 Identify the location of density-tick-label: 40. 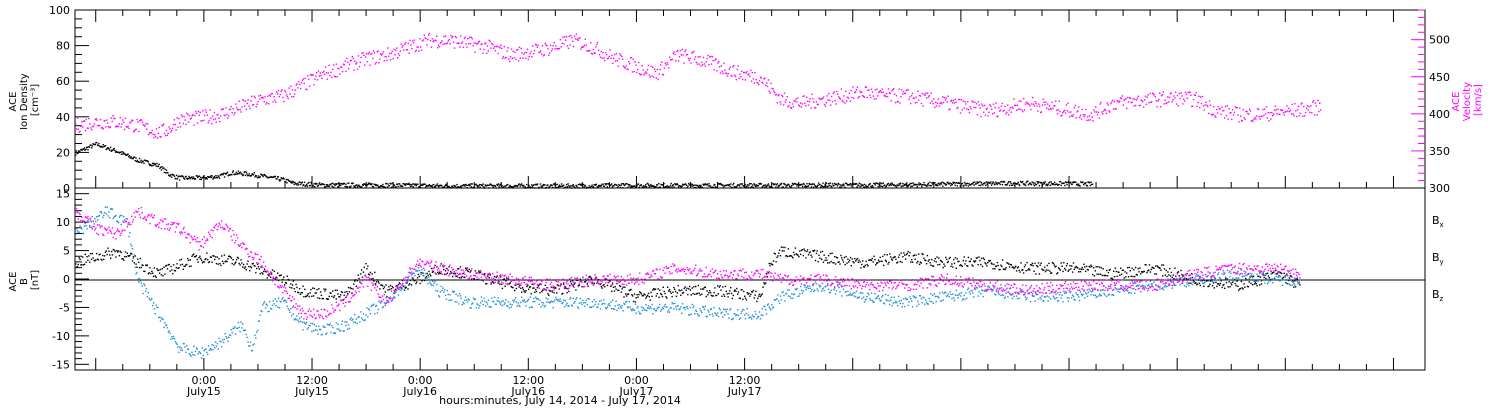
(63, 117).